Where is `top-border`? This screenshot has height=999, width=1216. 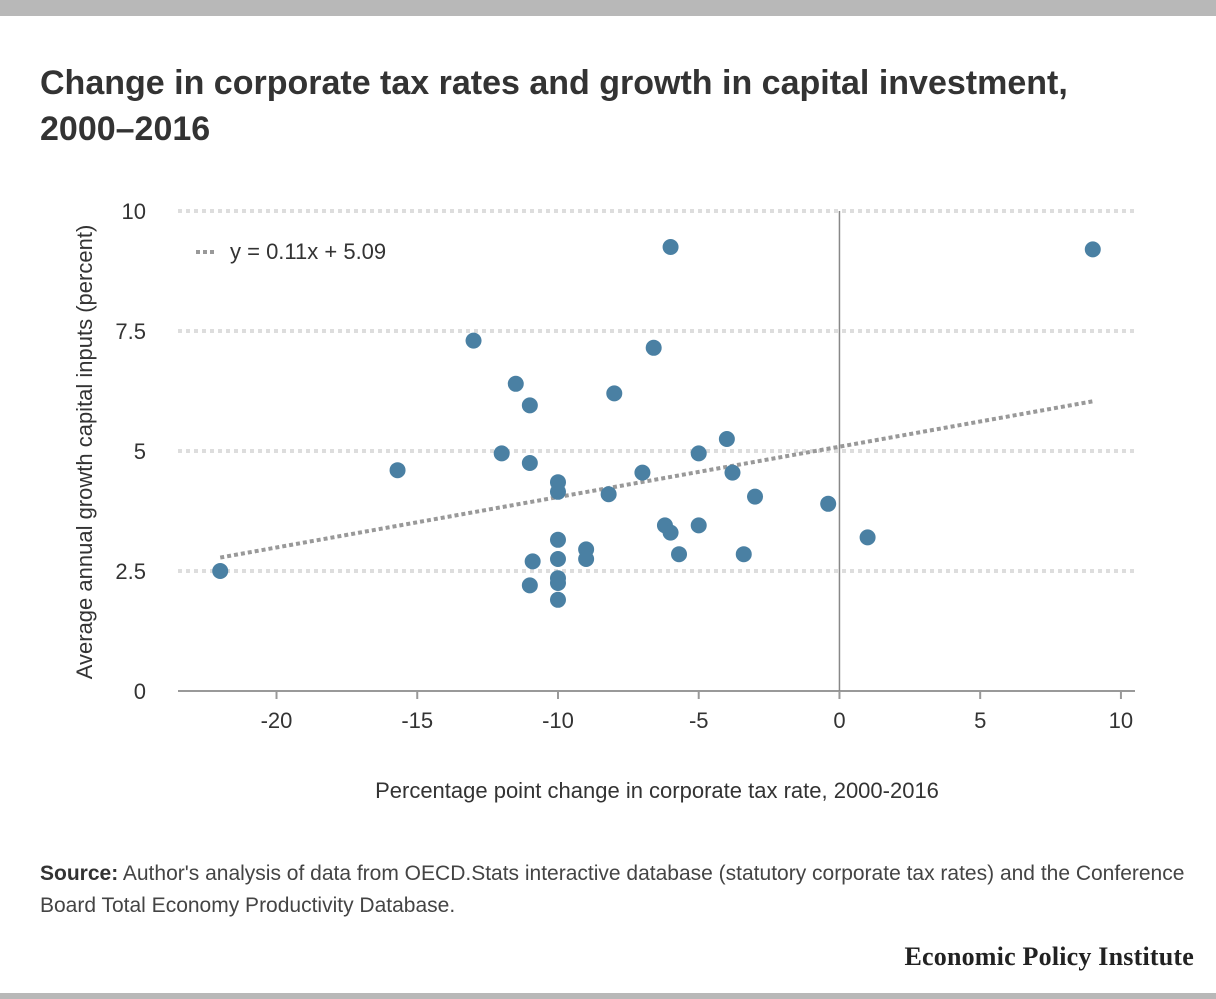
top-border is located at coordinates (608, 8).